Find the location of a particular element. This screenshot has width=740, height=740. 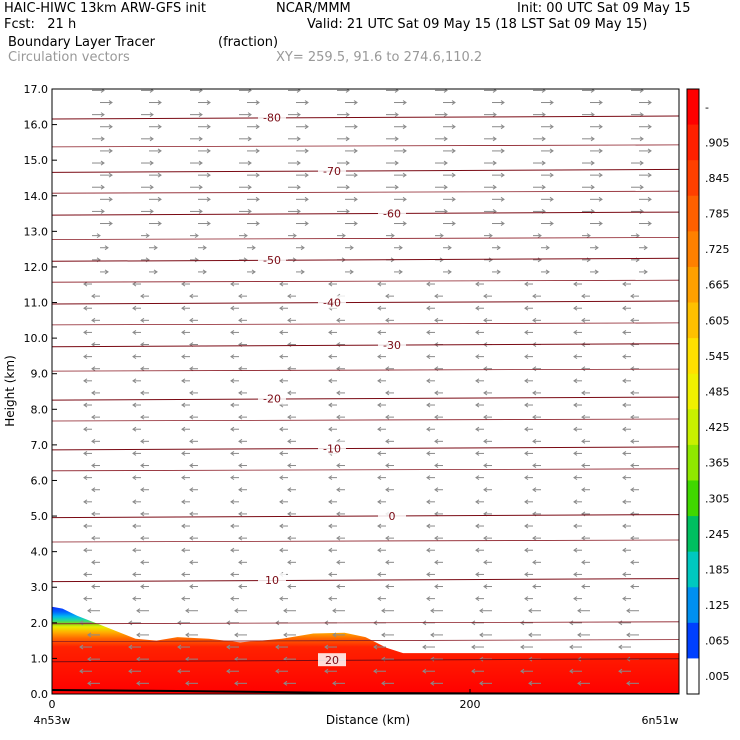

cross-section-coords: XY= 259.5, 91.6 to 274.6,110.2 is located at coordinates (379, 57).